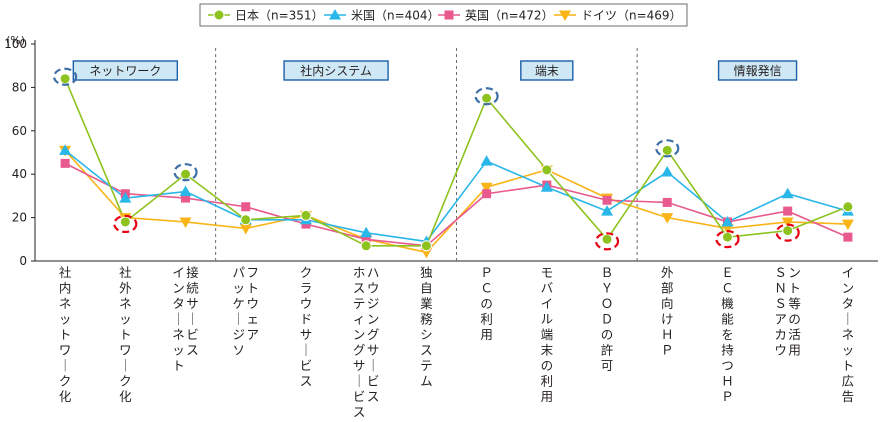  What do you see at coordinates (65, 288) in the screenshot?
I see `x-tick-char: 内` at bounding box center [65, 288].